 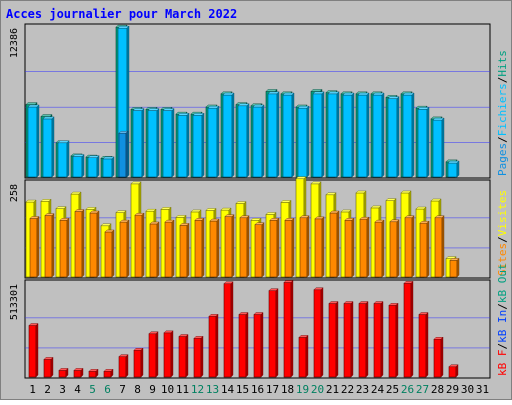 What do you see at coordinates (257, 389) in the screenshot?
I see `day-tick-label: 16` at bounding box center [257, 389].